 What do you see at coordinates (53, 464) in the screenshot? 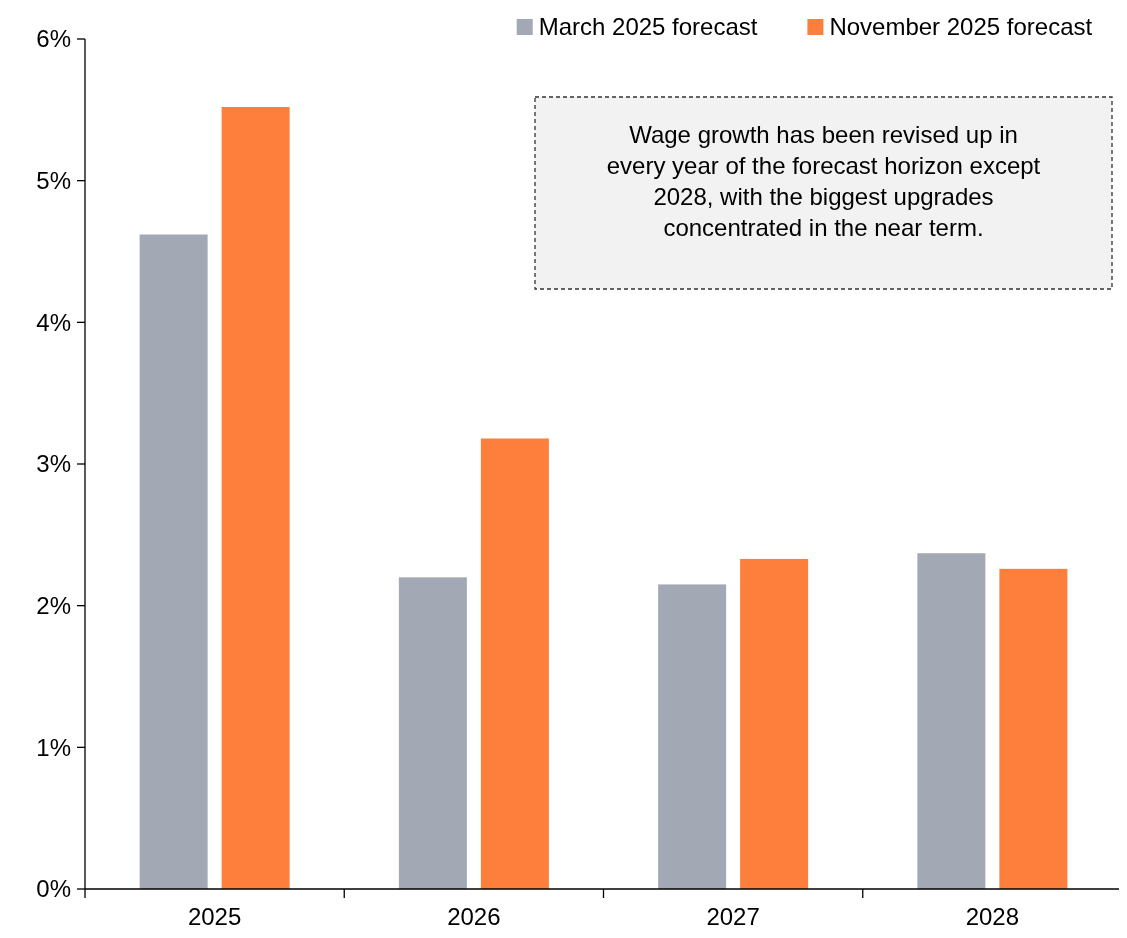
I see `y-tick-label: 3%` at bounding box center [53, 464].